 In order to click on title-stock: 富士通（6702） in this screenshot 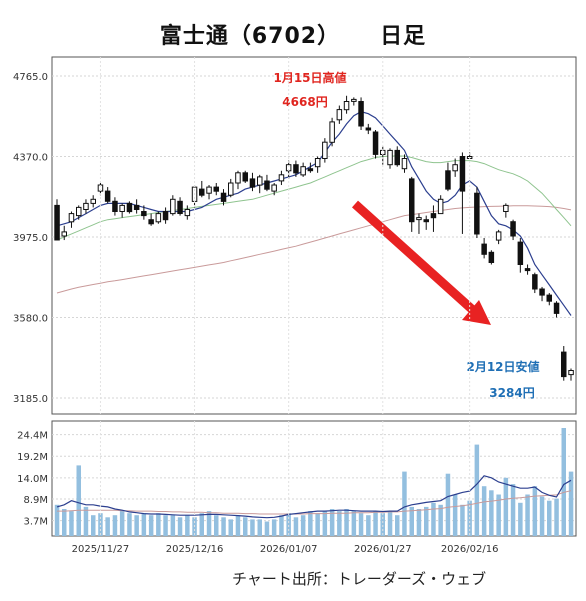, I will do `click(250, 36)`.